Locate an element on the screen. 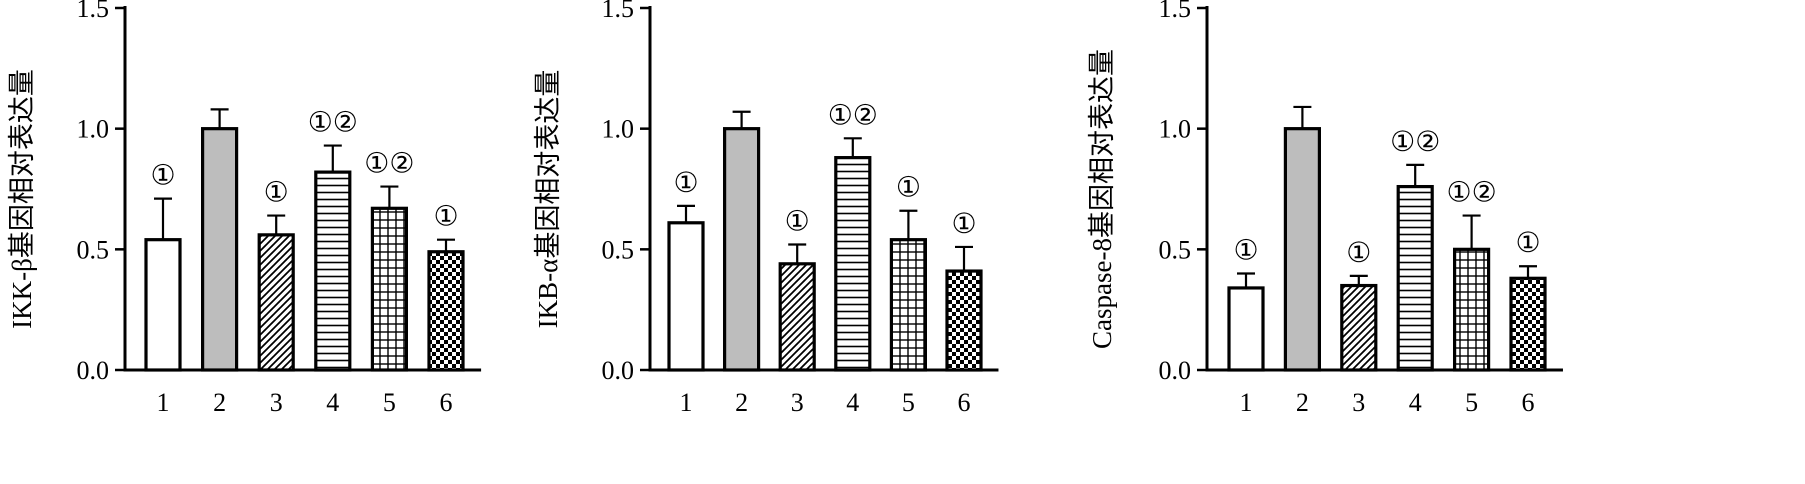 This screenshot has width=1805, height=484. y-axis-label: IKB-α基因相对表达量 is located at coordinates (548, 199).